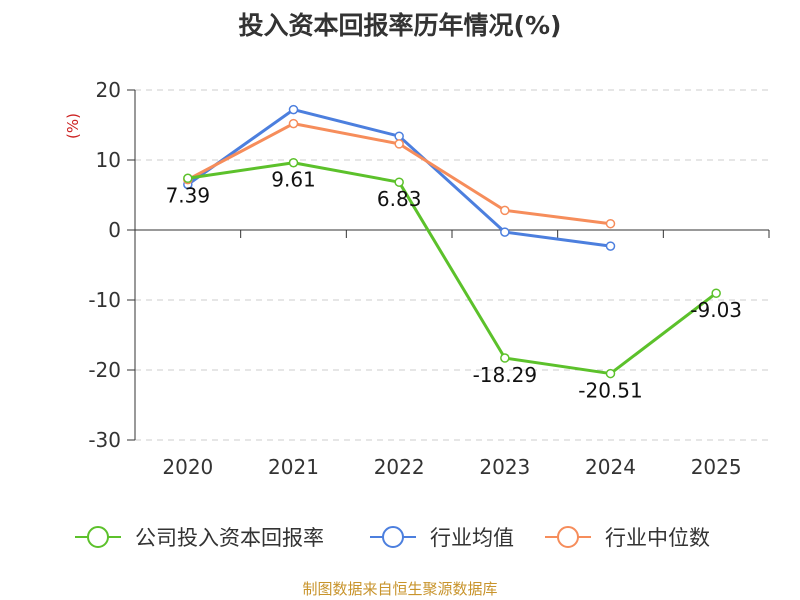 The image size is (800, 600). What do you see at coordinates (657, 538) in the screenshot?
I see `legend-label: 行业中位数` at bounding box center [657, 538].